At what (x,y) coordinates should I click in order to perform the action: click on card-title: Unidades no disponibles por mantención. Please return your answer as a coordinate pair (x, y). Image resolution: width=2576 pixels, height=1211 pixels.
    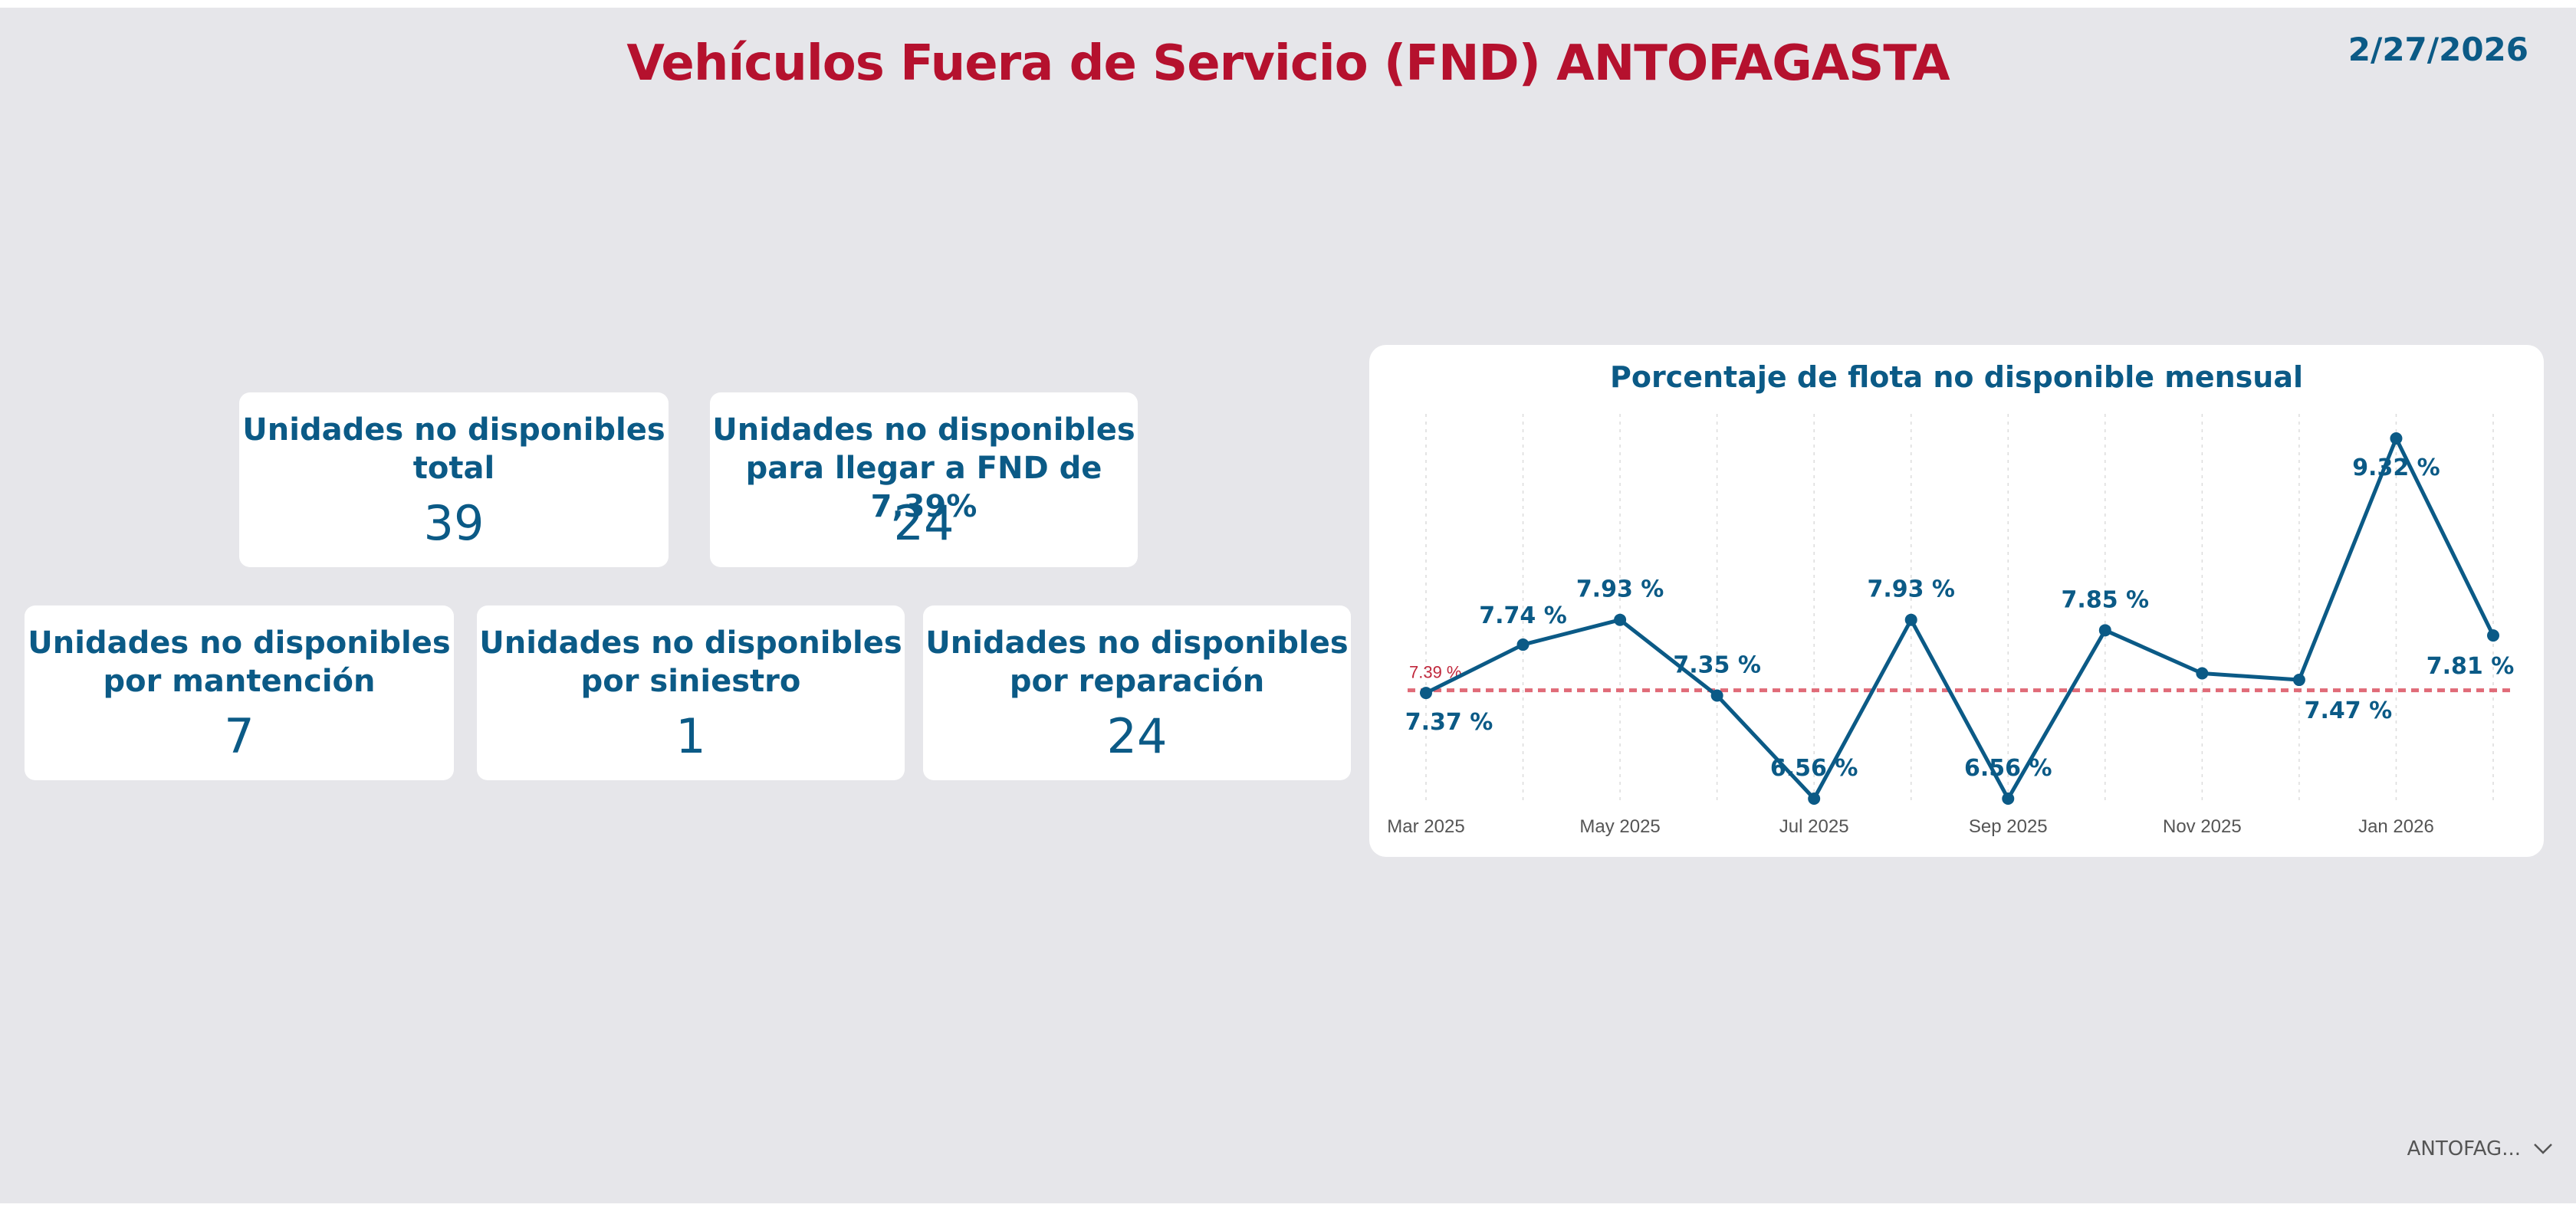
    Looking at the image, I should click on (239, 662).